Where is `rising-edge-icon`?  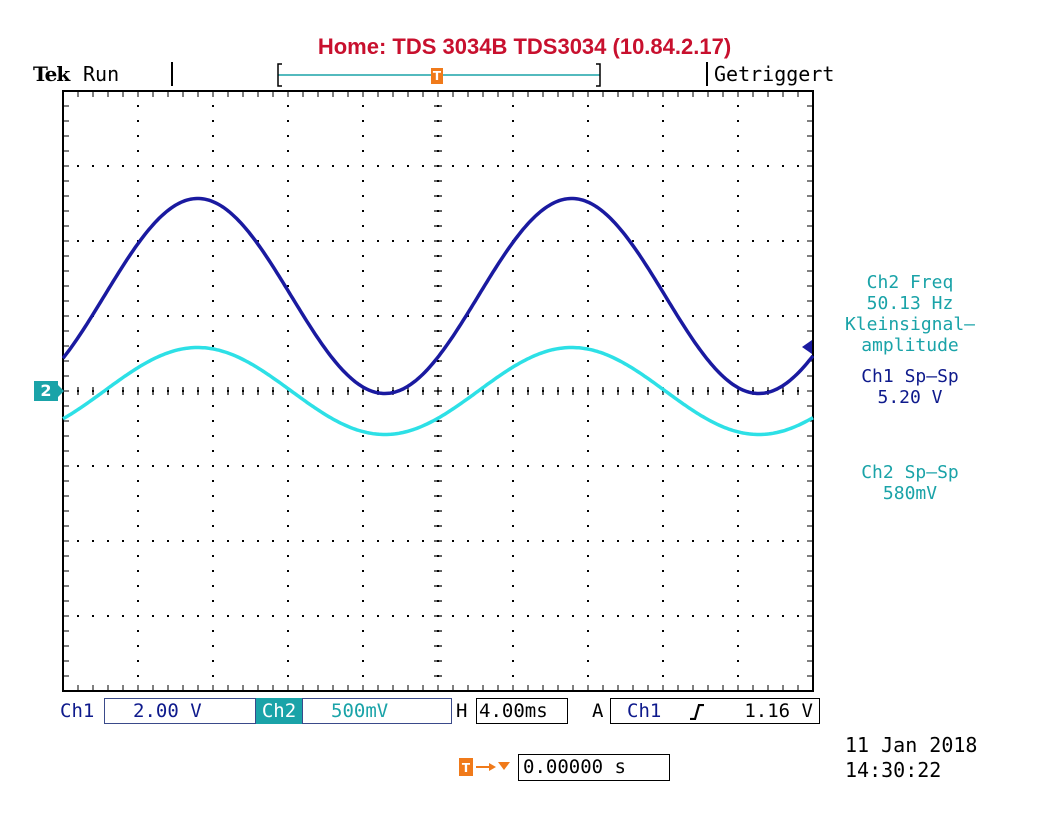
rising-edge-icon is located at coordinates (697, 712).